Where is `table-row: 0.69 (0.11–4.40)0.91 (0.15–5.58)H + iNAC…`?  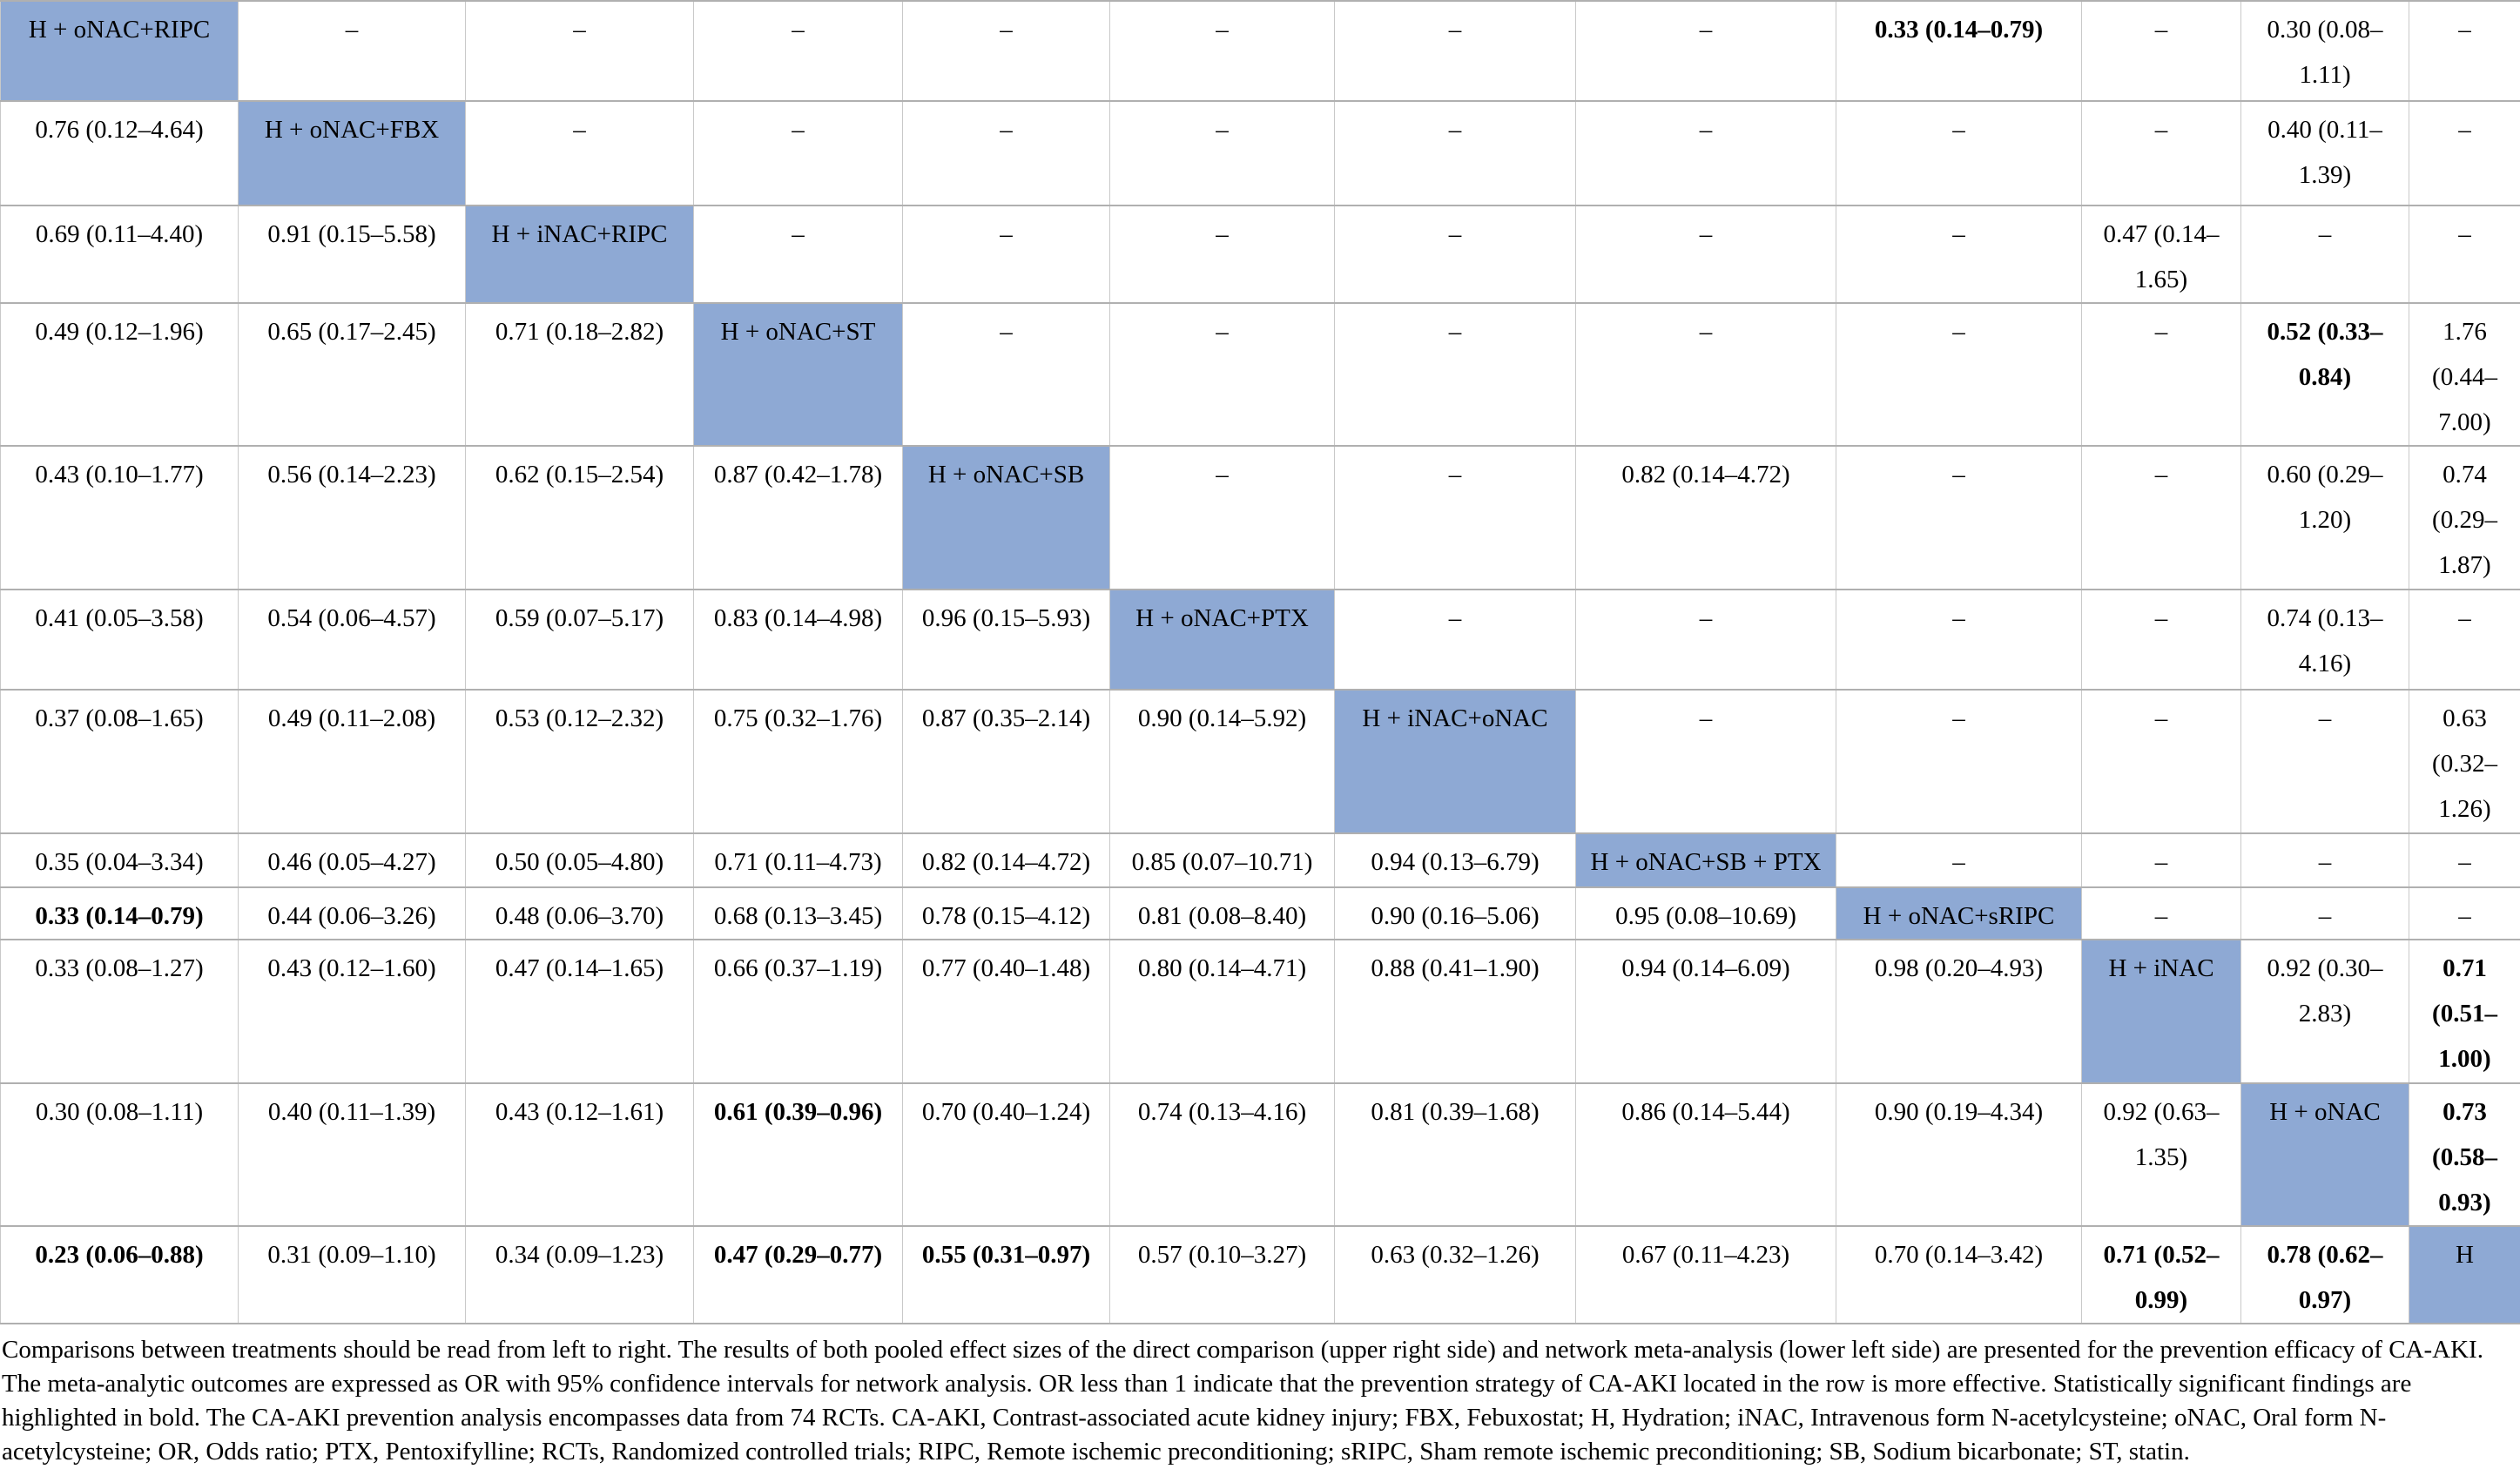 table-row: 0.69 (0.11–4.40)0.91 (0.15–5.58)H + iNAC… is located at coordinates (1260, 254).